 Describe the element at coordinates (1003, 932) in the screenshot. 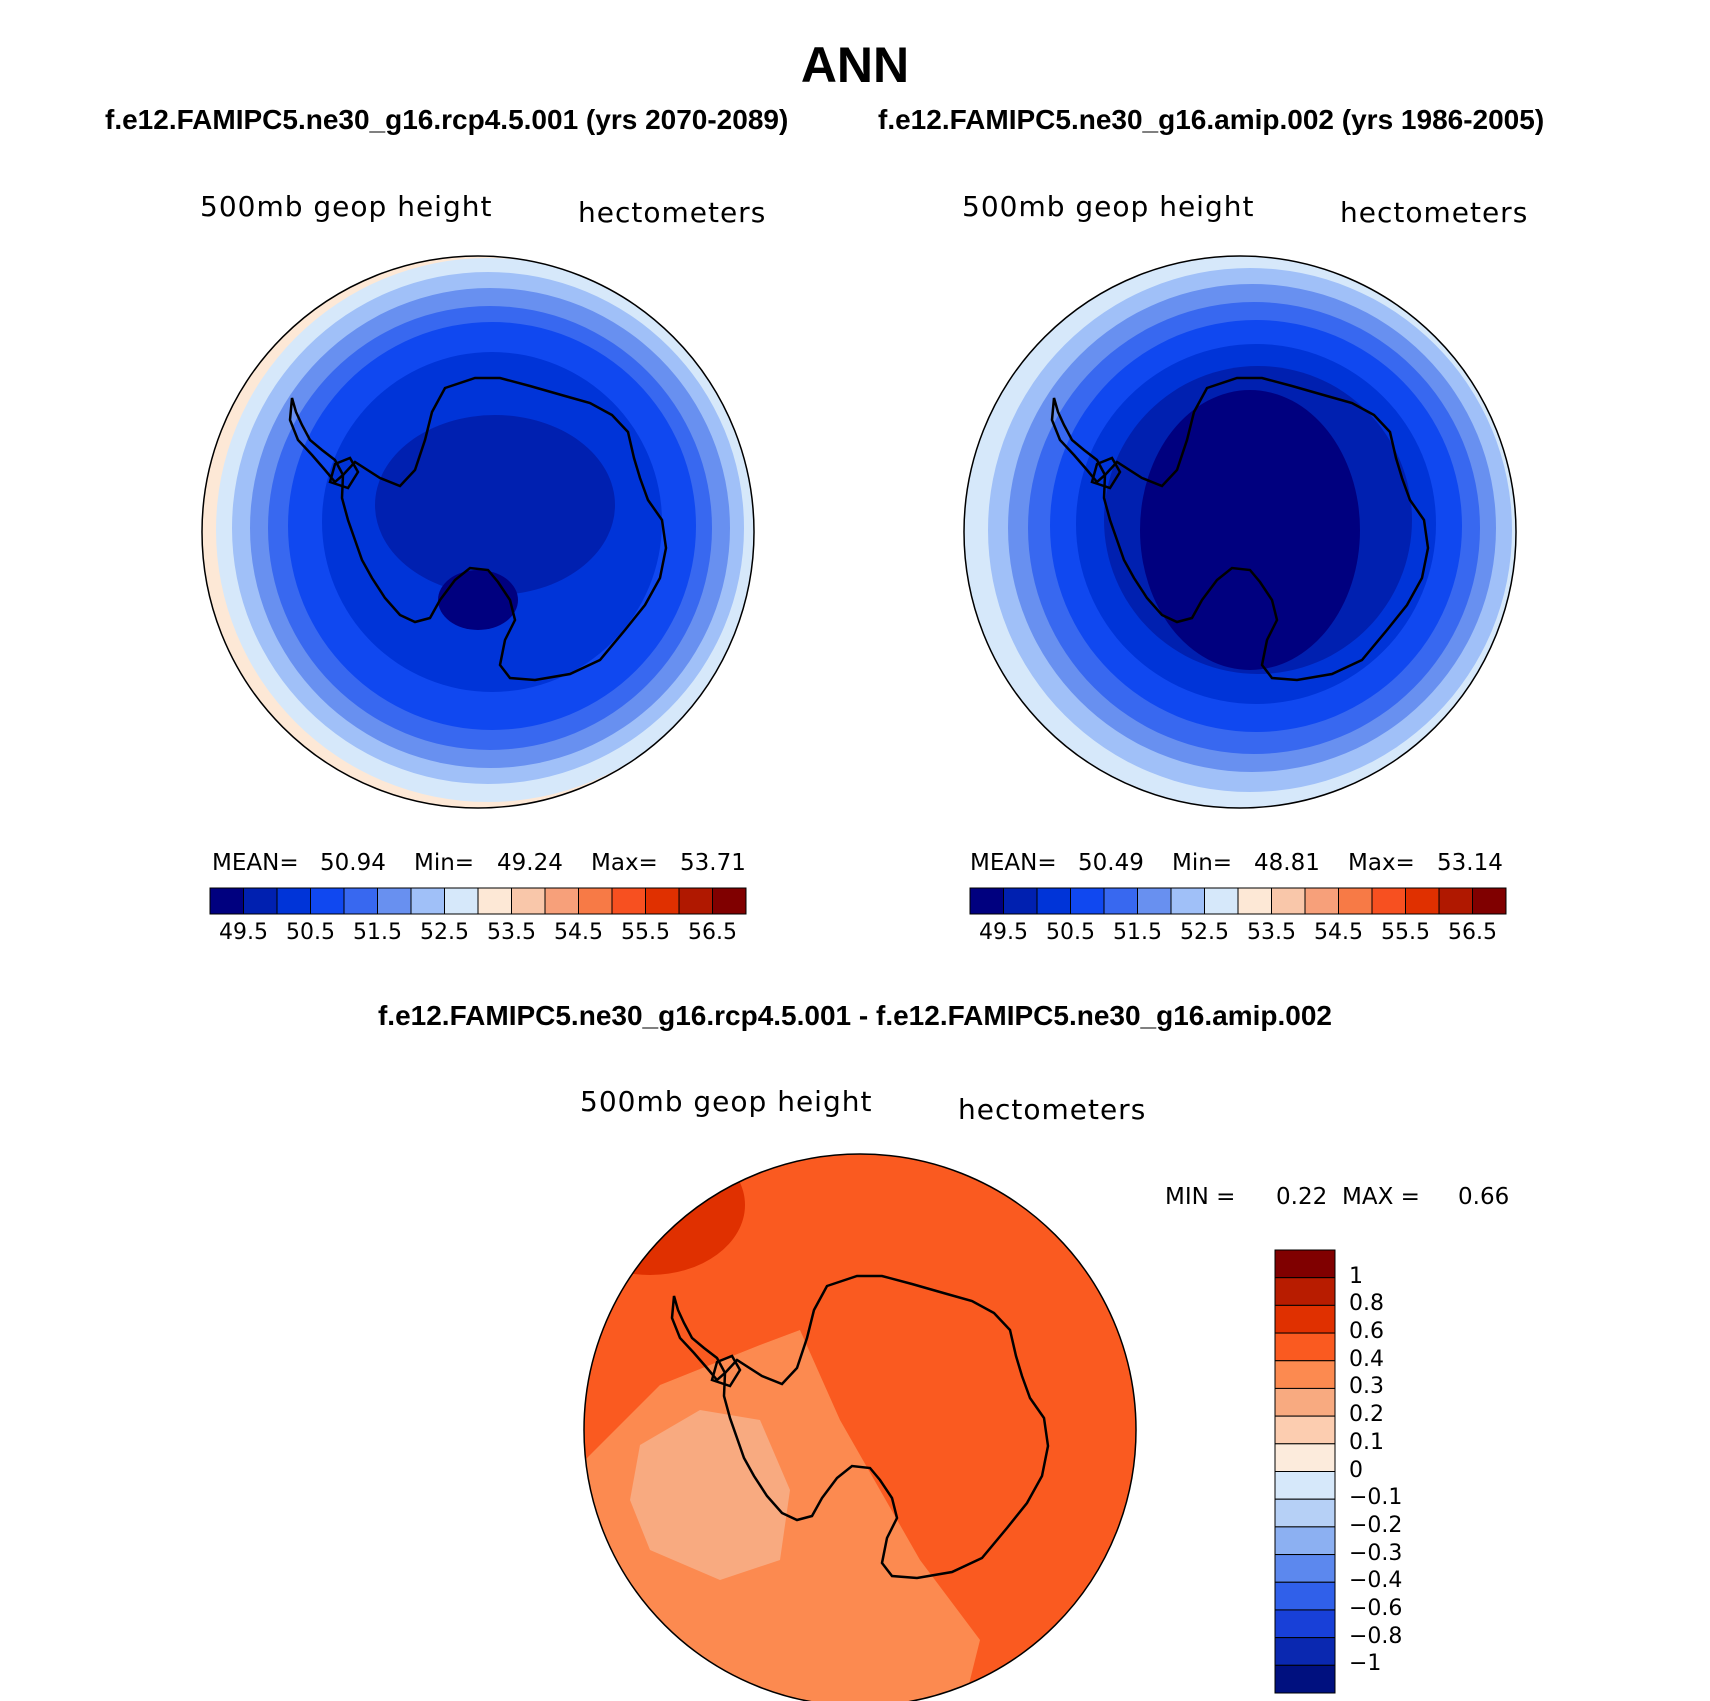

I see `colorbar2-tick-label: 49.5` at that location.